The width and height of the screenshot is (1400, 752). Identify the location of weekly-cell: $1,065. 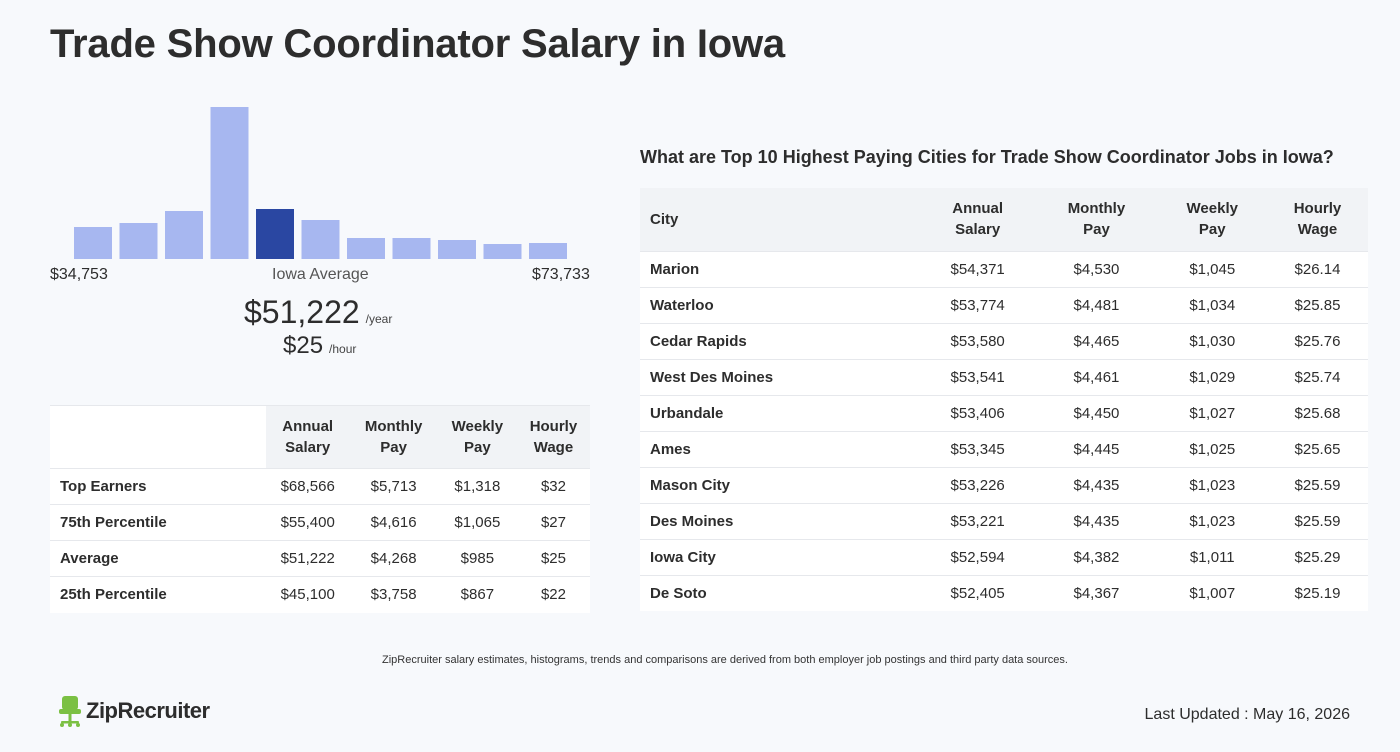
(477, 522).